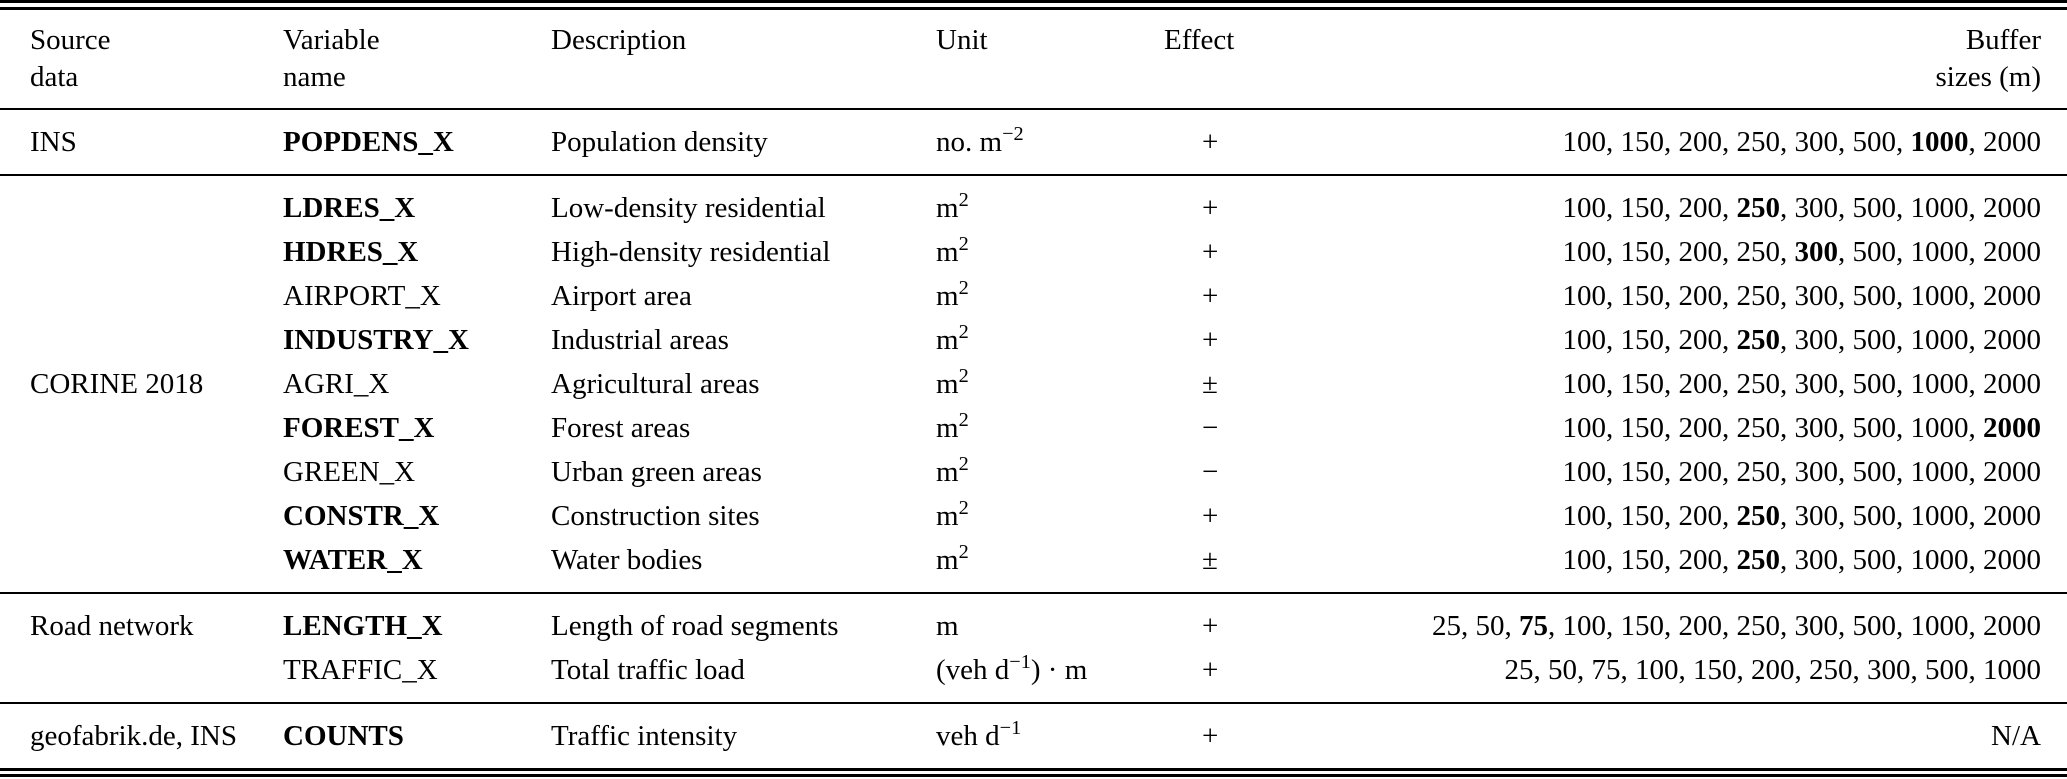 This screenshot has height=779, width=2067. I want to click on column-header-line1: Variable, so click(331, 40).